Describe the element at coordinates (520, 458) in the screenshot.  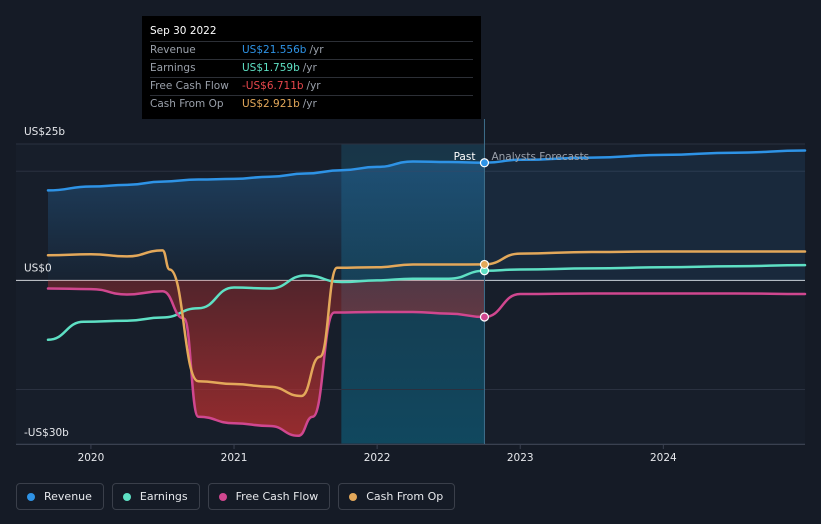
I see `x-tick-label: 2023` at that location.